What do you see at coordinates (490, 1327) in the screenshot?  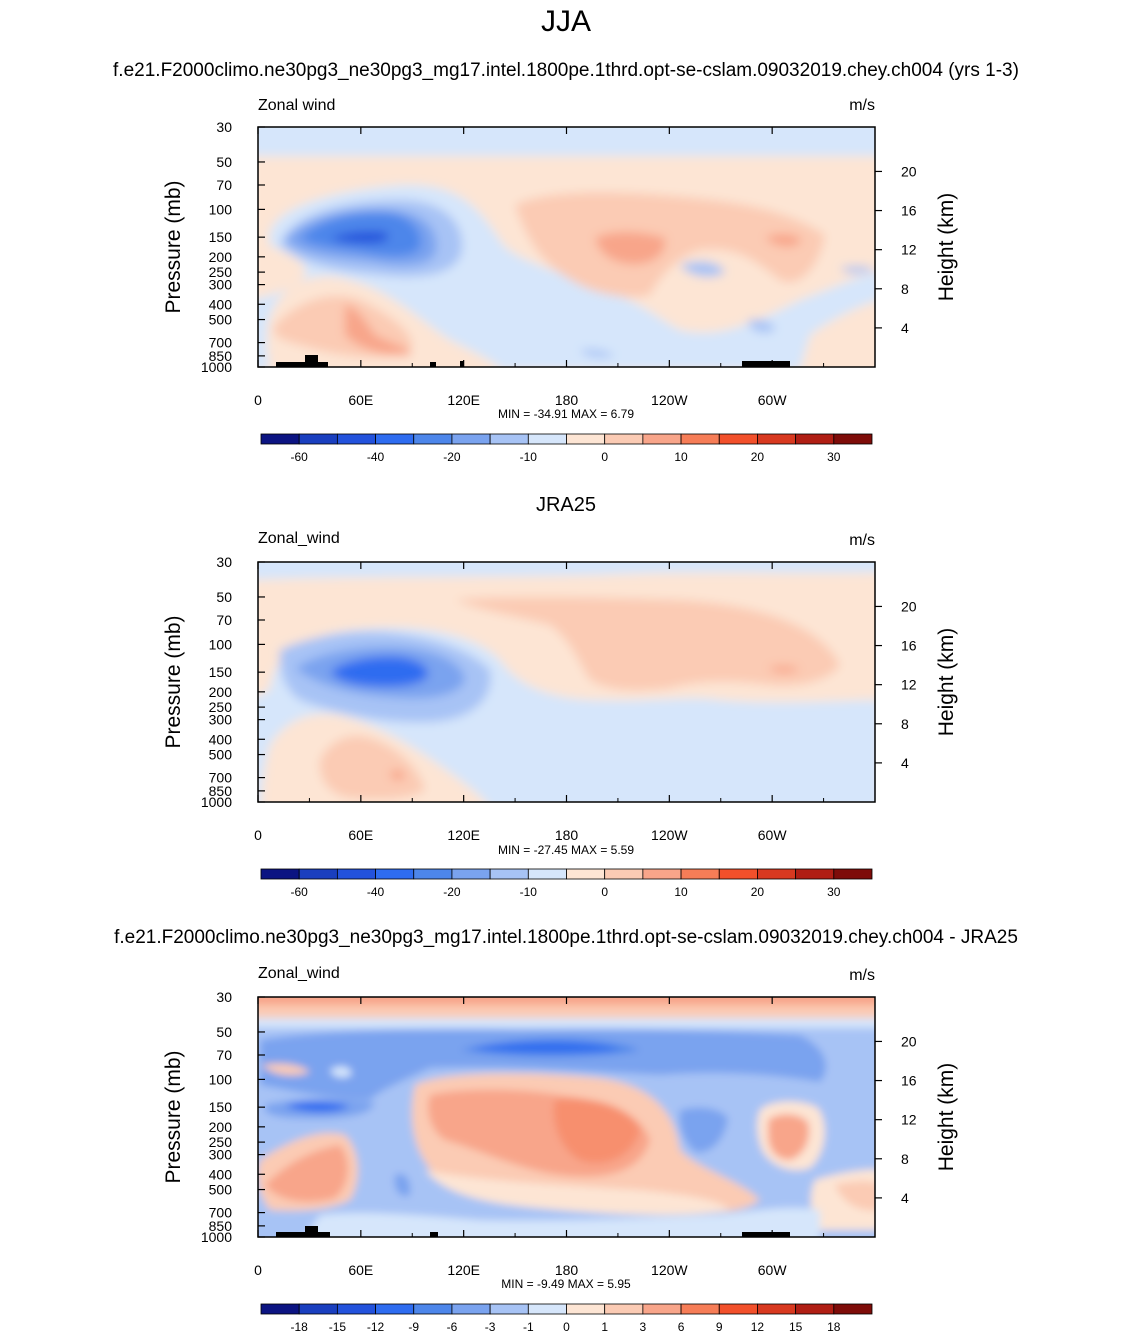 I see `colorbar-label: -3` at bounding box center [490, 1327].